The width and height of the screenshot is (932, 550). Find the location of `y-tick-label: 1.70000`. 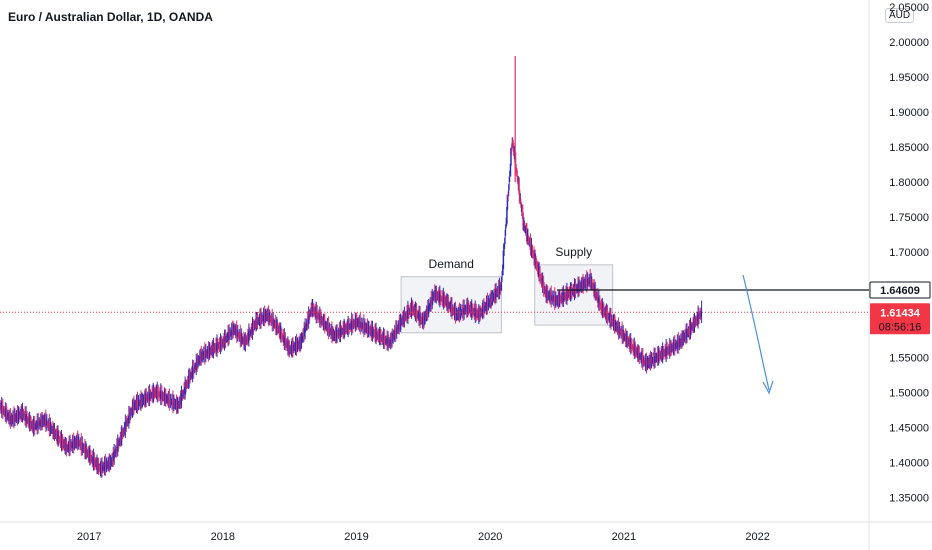

y-tick-label: 1.70000 is located at coordinates (909, 253).